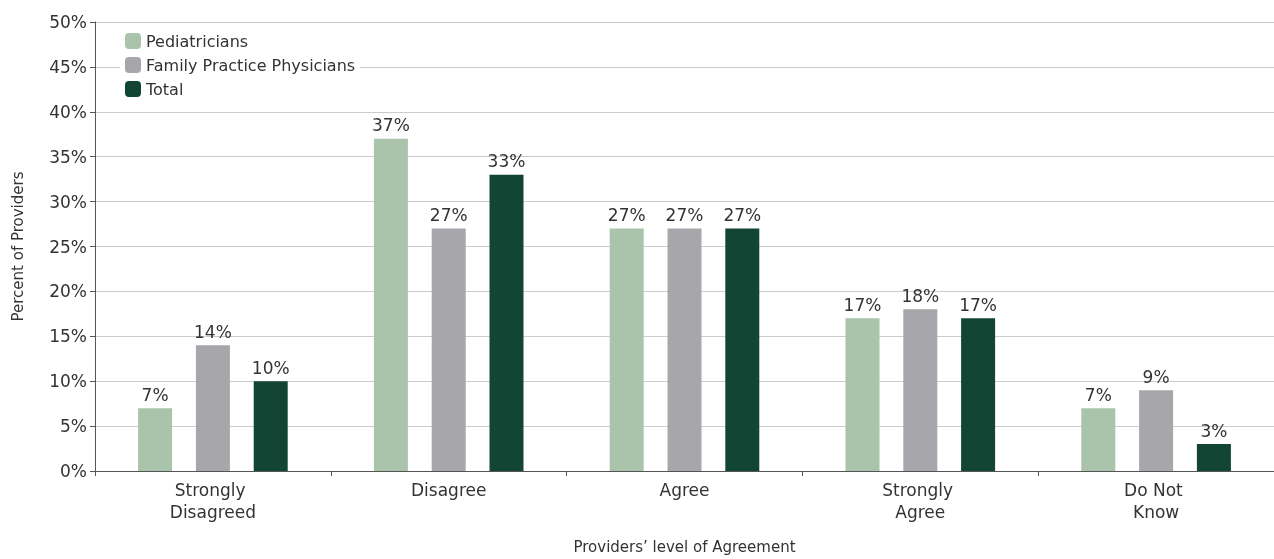  Describe the element at coordinates (270, 367) in the screenshot. I see `data-label: 10%` at that location.